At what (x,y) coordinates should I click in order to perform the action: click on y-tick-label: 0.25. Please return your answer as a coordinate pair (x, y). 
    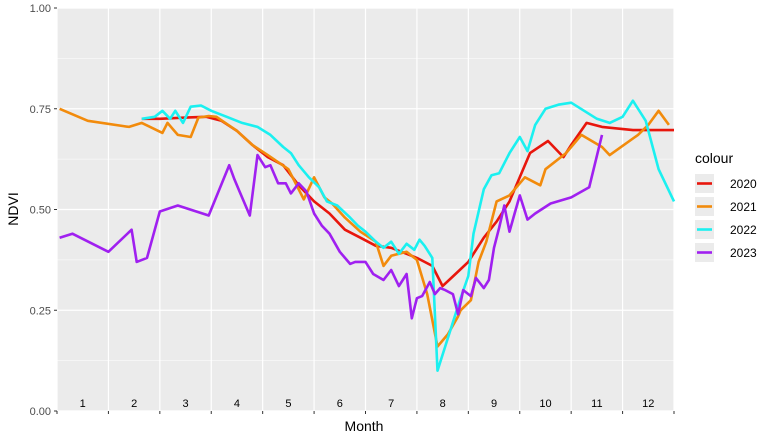
    Looking at the image, I should click on (40, 311).